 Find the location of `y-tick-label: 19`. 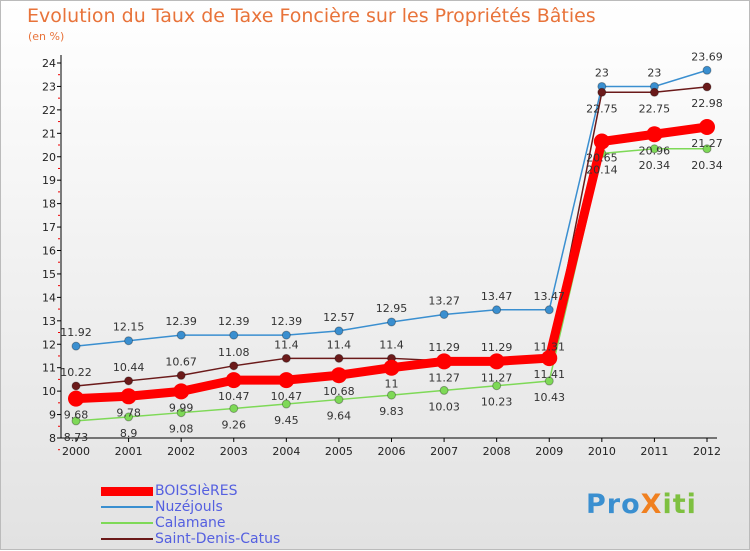

y-tick-label: 19 is located at coordinates (49, 180).